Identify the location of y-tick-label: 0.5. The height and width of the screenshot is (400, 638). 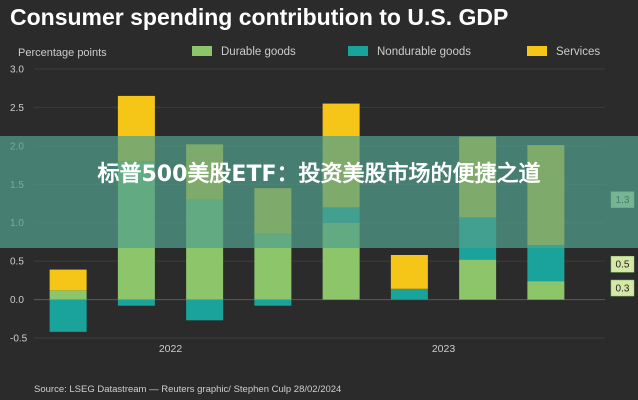
(17, 262).